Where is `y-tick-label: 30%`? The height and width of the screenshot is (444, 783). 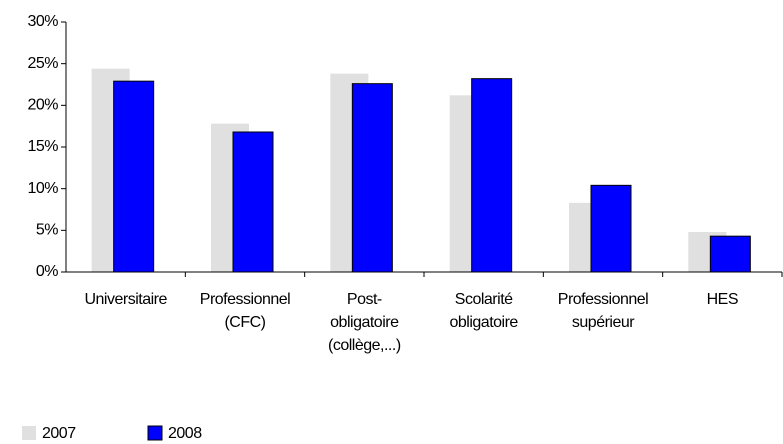 y-tick-label: 30% is located at coordinates (42, 21).